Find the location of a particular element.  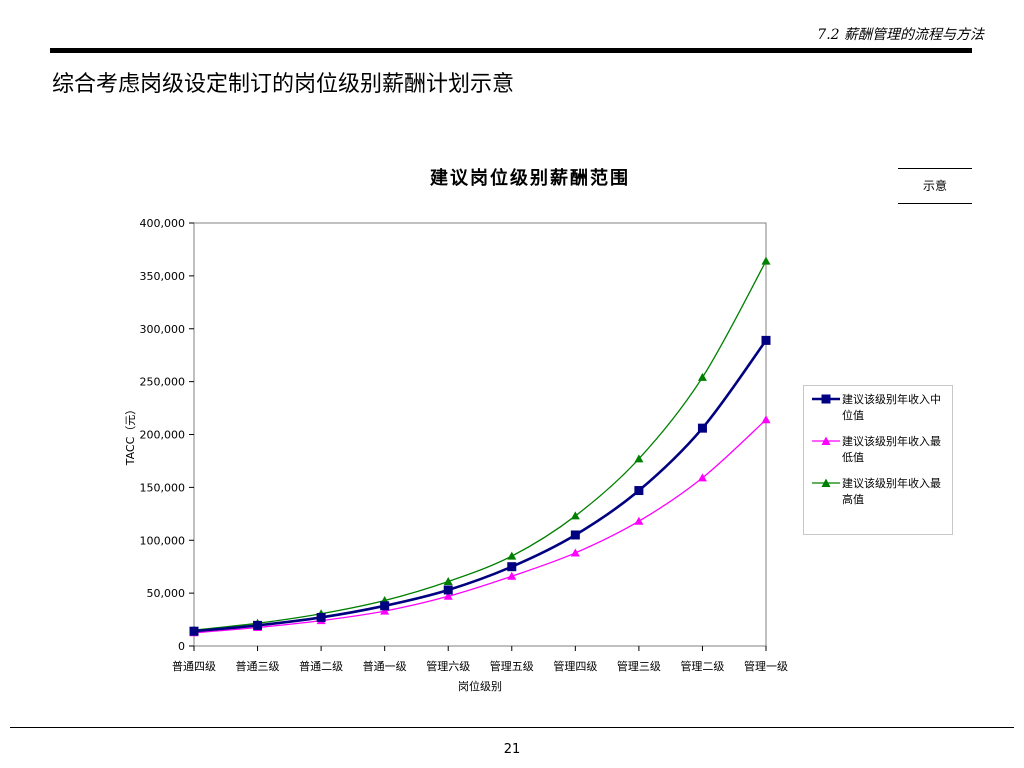

illustration-tag: 示意 is located at coordinates (935, 186).